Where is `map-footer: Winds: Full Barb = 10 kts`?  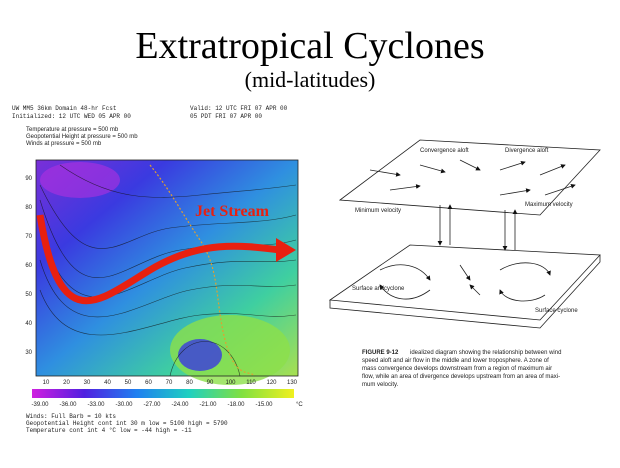
map-footer: Winds: Full Barb = 10 kts is located at coordinates (71, 416).